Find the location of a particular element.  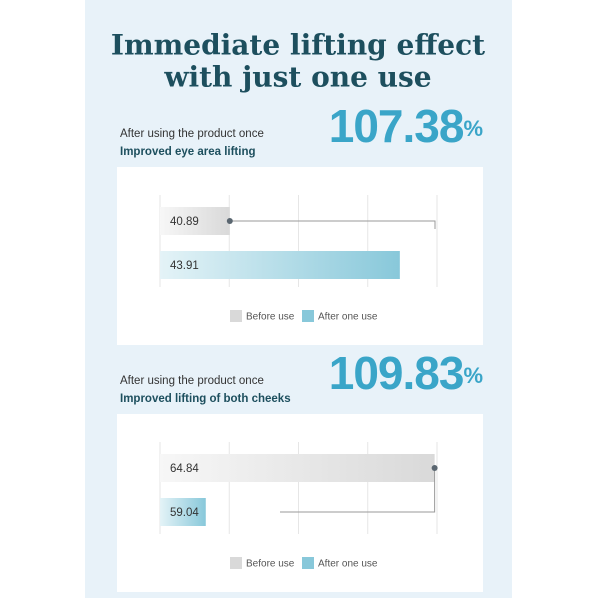

value-label: 59.04 is located at coordinates (184, 513).